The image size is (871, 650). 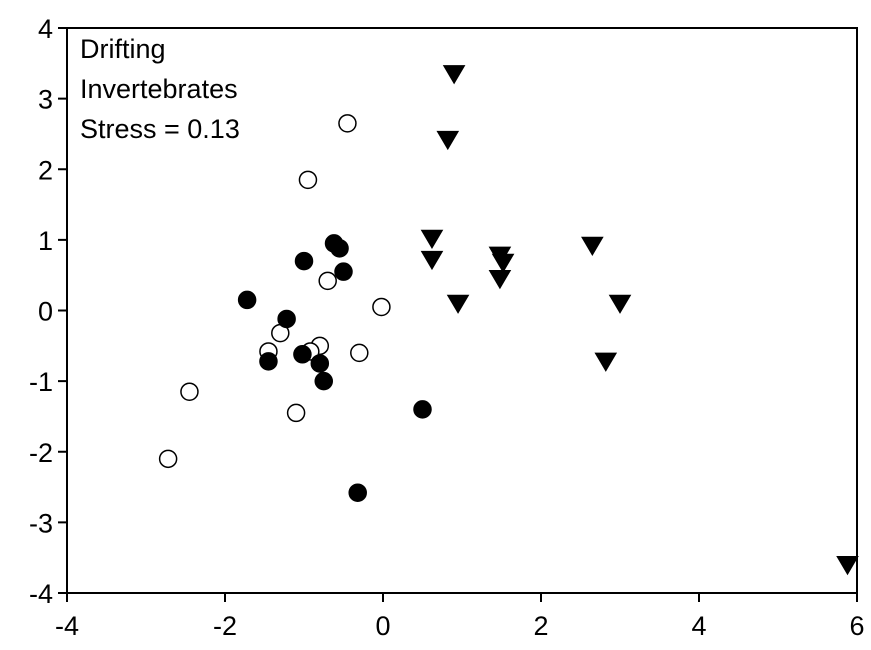 What do you see at coordinates (45, 100) in the screenshot?
I see `y-tick-label: 3` at bounding box center [45, 100].